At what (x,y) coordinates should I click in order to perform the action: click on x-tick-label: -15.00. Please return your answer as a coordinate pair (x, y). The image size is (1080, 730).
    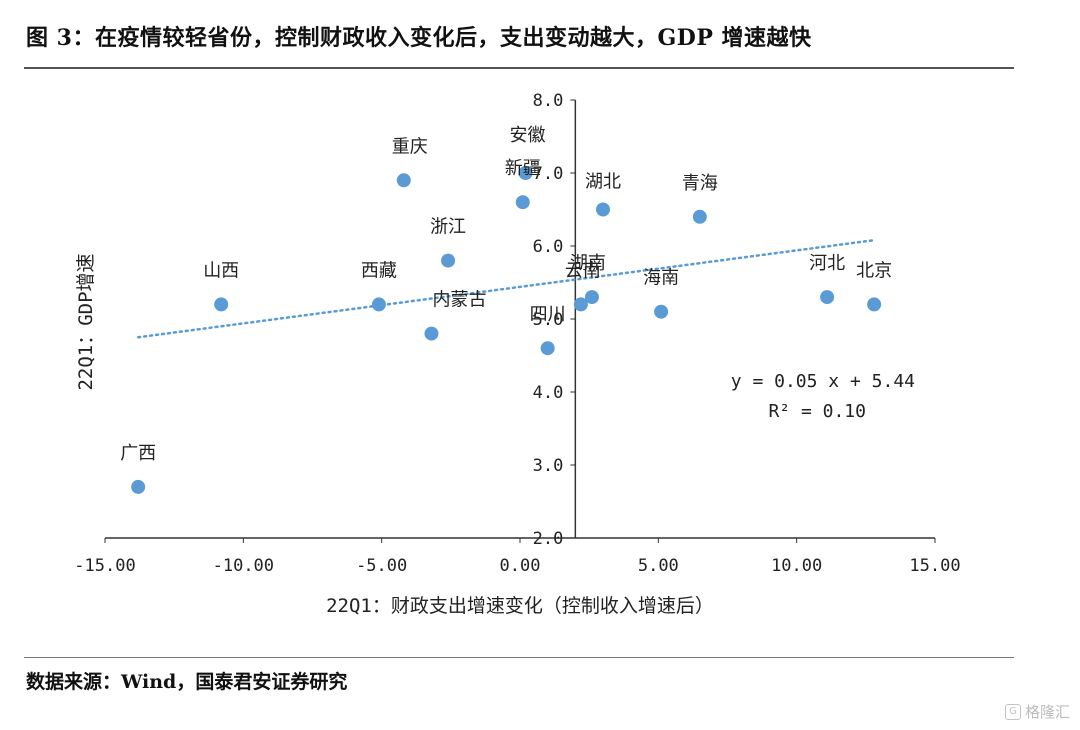
    Looking at the image, I should click on (104, 566).